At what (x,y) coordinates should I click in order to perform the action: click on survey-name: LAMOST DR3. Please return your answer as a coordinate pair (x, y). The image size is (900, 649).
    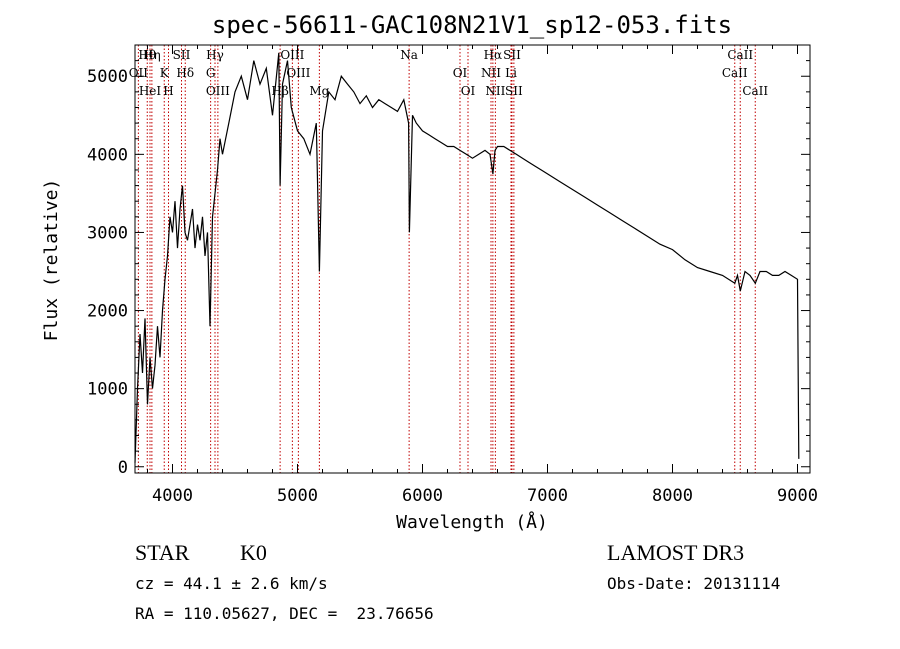
    Looking at the image, I should click on (676, 552).